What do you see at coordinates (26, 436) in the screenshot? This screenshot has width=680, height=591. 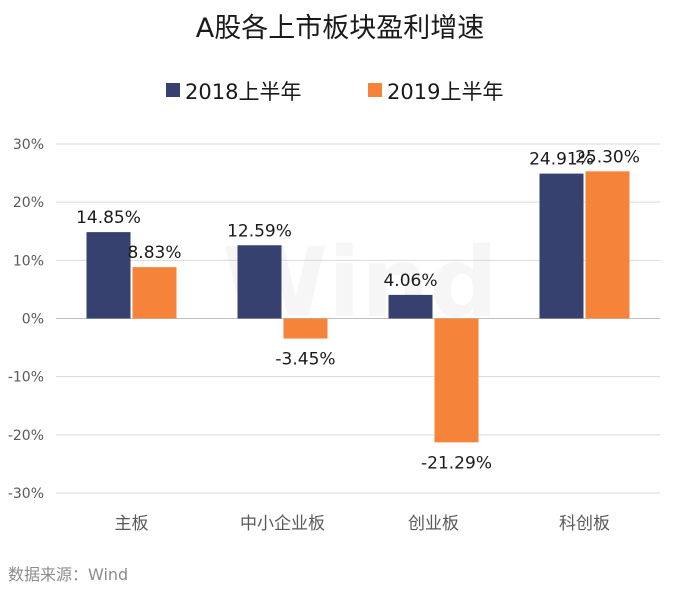 I see `y-tick-label: -20%` at bounding box center [26, 436].